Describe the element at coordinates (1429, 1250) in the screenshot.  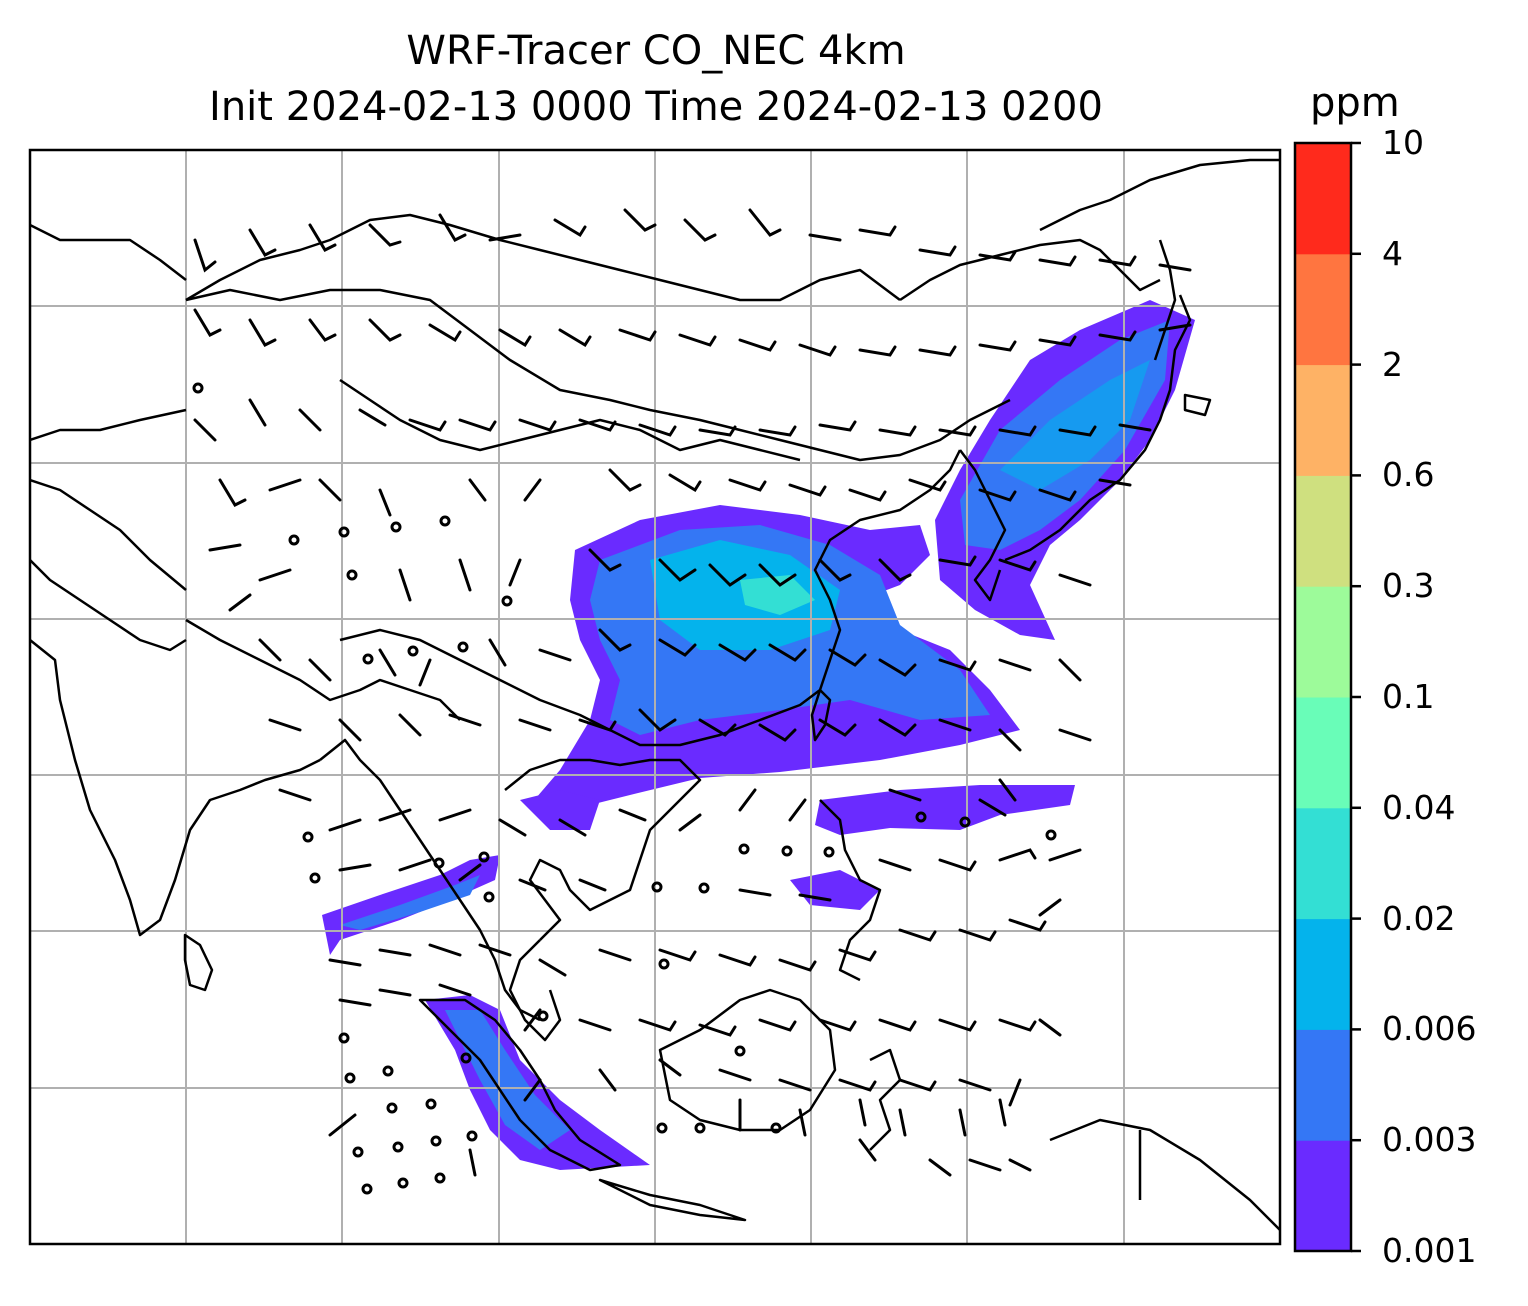
I see `colorbar-tick-label: 0.001` at that location.